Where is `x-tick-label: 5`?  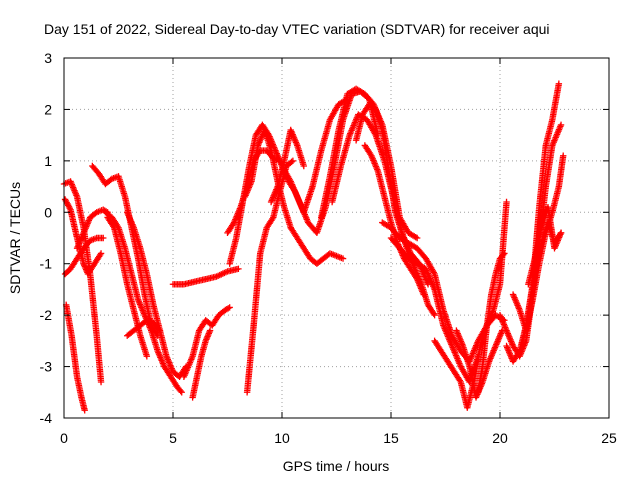 x-tick-label: 5 is located at coordinates (173, 438).